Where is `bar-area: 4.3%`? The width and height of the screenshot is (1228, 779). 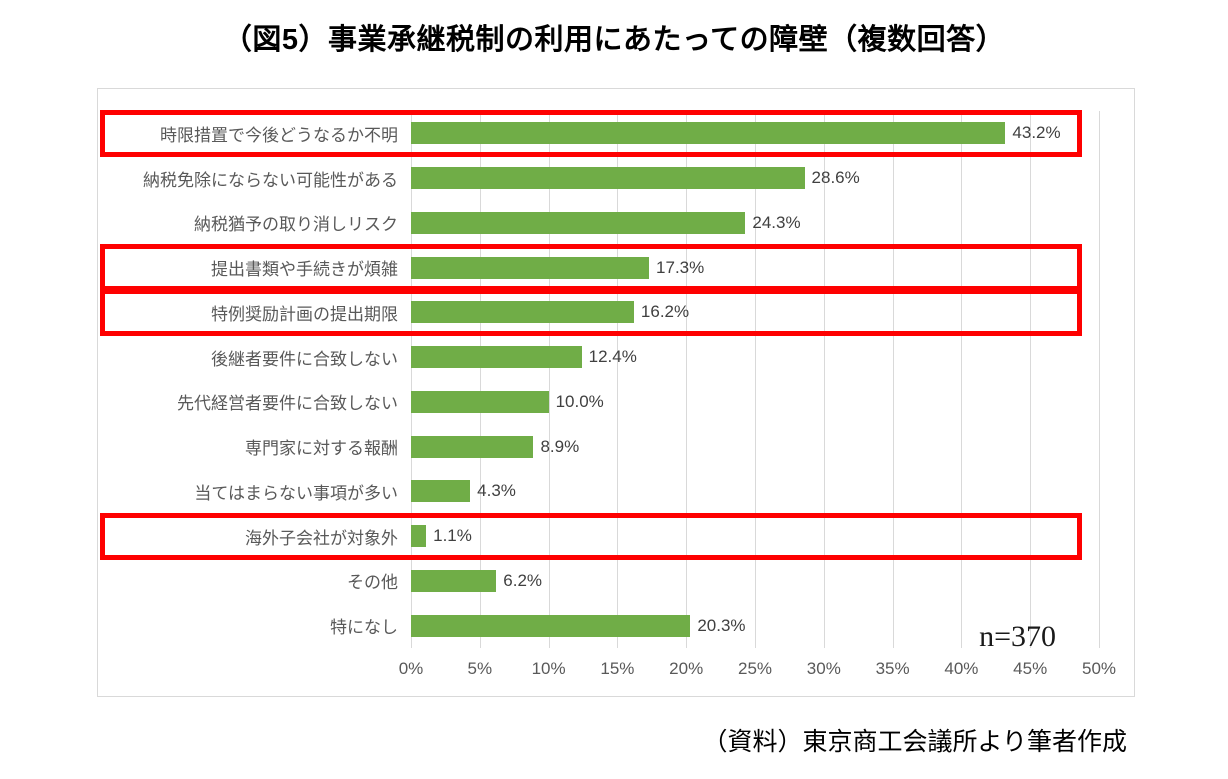 bar-area: 4.3% is located at coordinates (755, 491).